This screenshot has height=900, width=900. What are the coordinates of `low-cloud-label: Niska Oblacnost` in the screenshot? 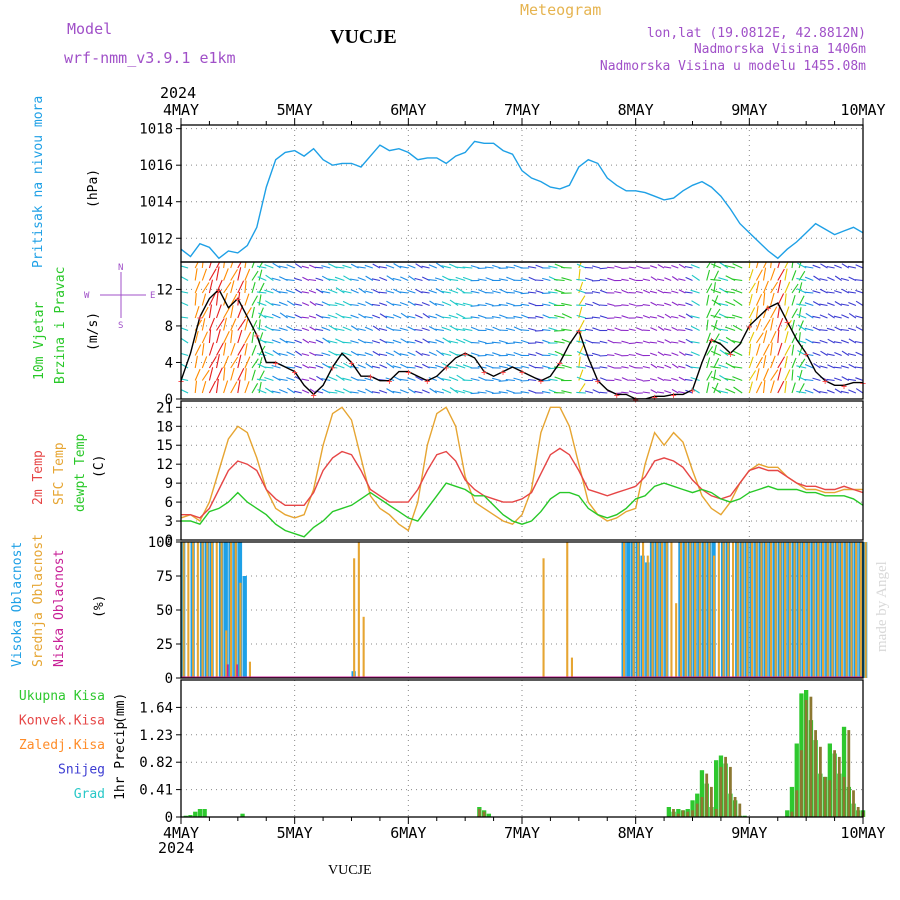 It's located at (59, 608).